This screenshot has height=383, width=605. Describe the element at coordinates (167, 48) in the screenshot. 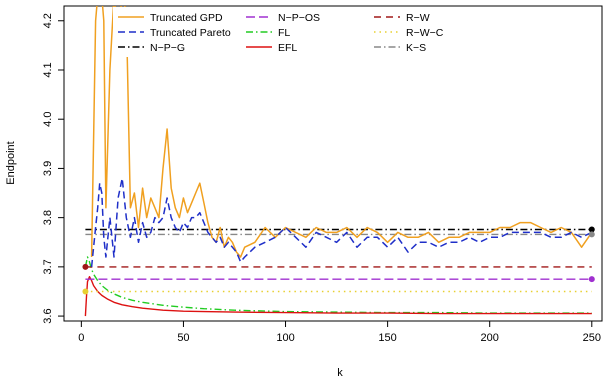

I see `legend-label: N−P−G` at that location.